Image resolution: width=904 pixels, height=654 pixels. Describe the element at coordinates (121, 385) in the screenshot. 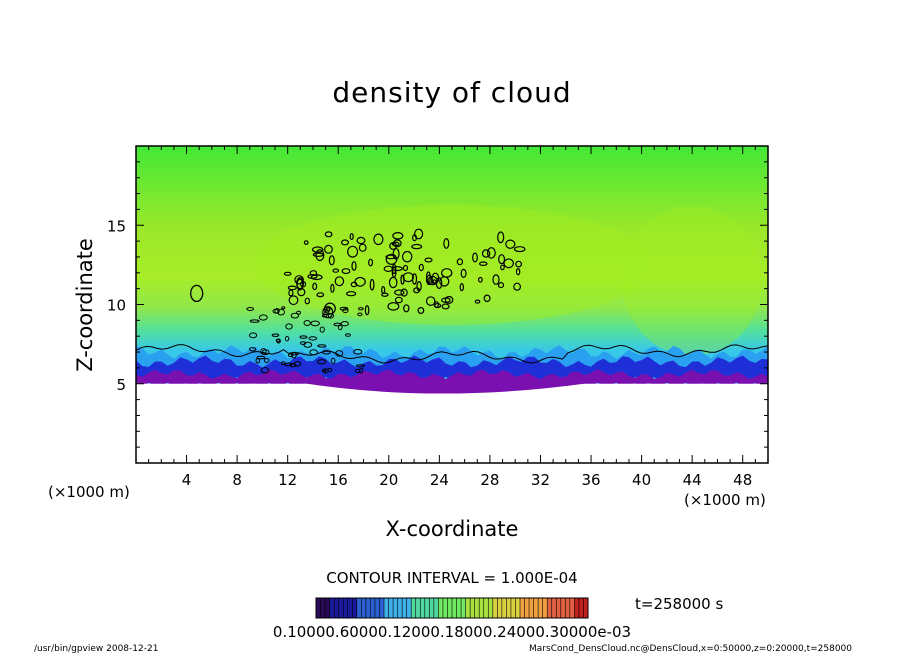

I see `y-tick-label: 5` at that location.